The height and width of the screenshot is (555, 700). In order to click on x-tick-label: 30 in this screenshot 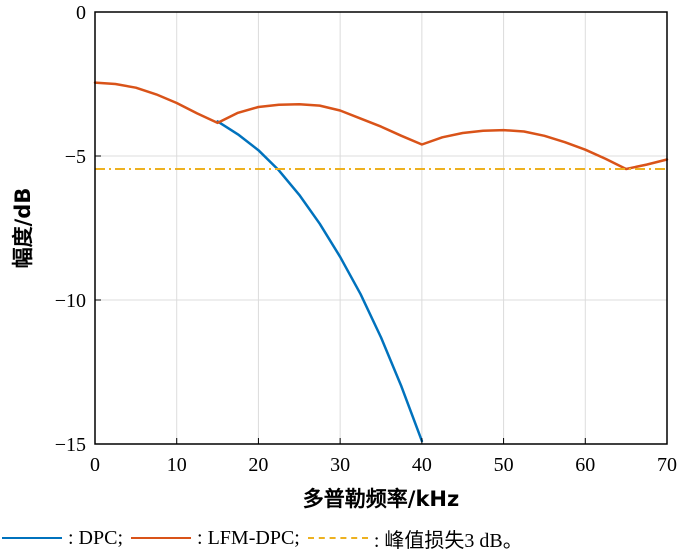, I will do `click(340, 465)`.